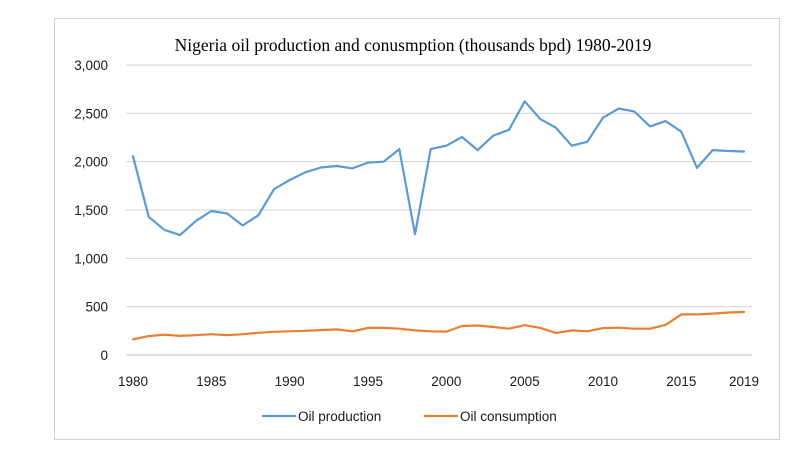  Describe the element at coordinates (290, 381) in the screenshot. I see `x-tick-label: 1990` at that location.